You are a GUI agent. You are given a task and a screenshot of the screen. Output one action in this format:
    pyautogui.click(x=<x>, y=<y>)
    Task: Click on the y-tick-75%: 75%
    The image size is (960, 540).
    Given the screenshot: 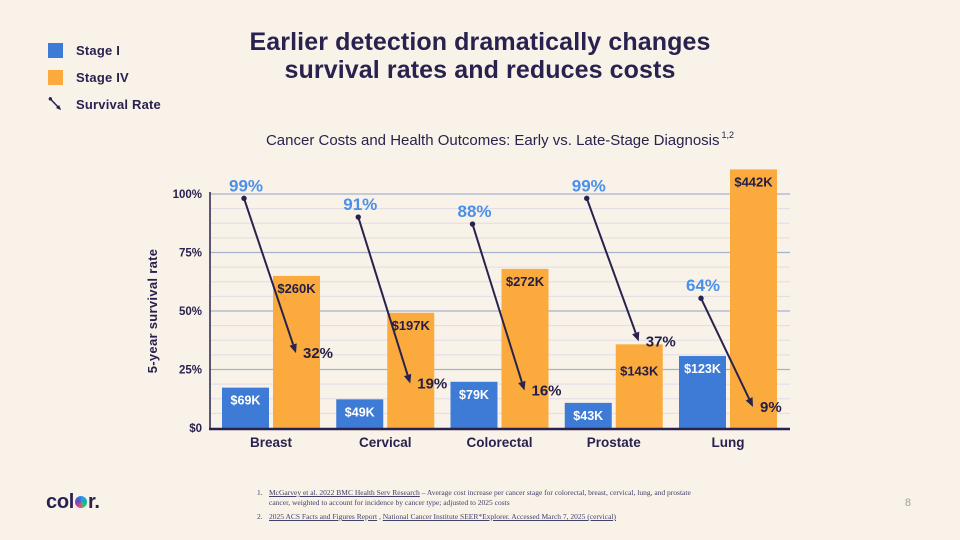 What is the action you would take?
    pyautogui.click(x=190, y=254)
    